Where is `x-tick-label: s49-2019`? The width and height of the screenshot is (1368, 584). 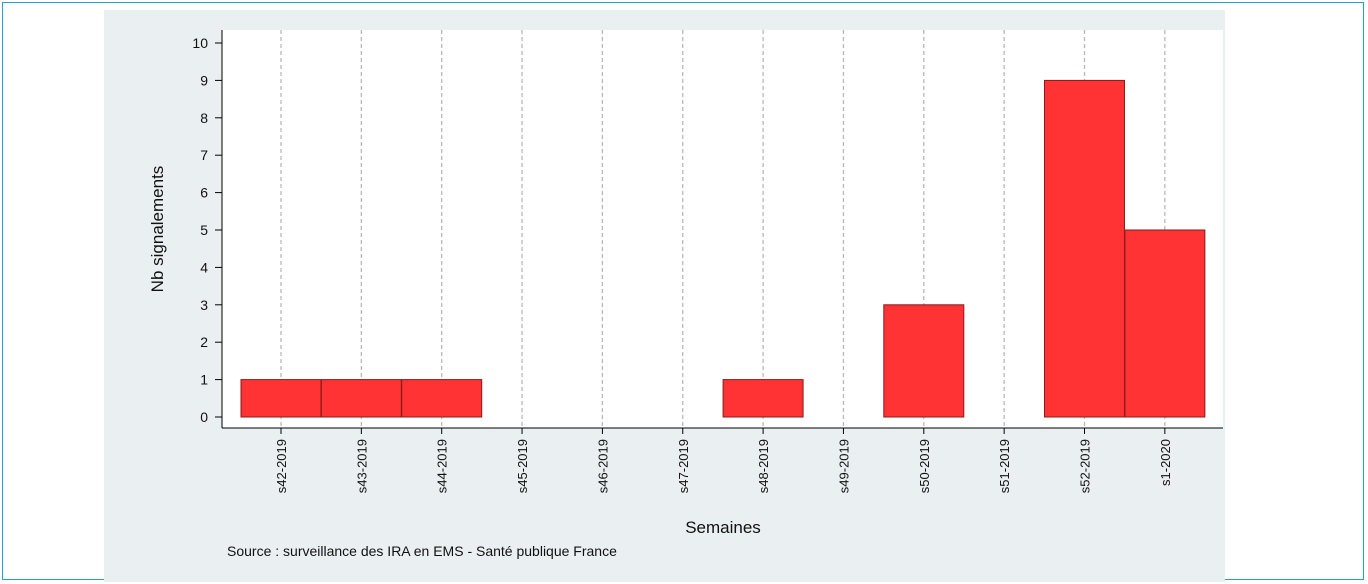 x-tick-label: s49-2019 is located at coordinates (843, 466).